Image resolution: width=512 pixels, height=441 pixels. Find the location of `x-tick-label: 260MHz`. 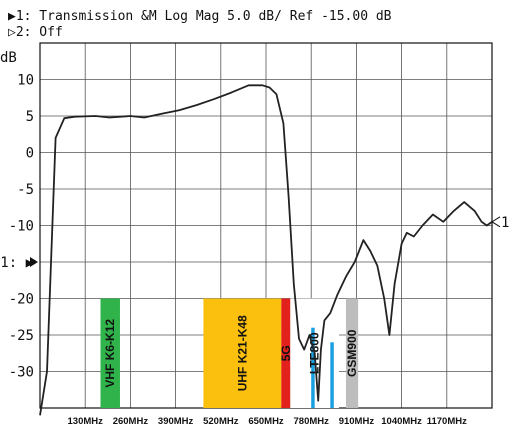

x-tick-label: 260MHz is located at coordinates (131, 421).